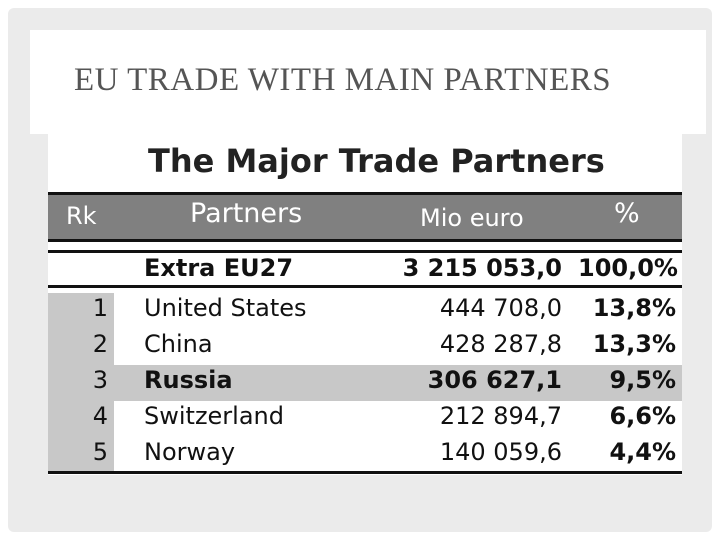 Image resolution: width=720 pixels, height=540 pixels. I want to click on value: 428 287,8, so click(500, 344).